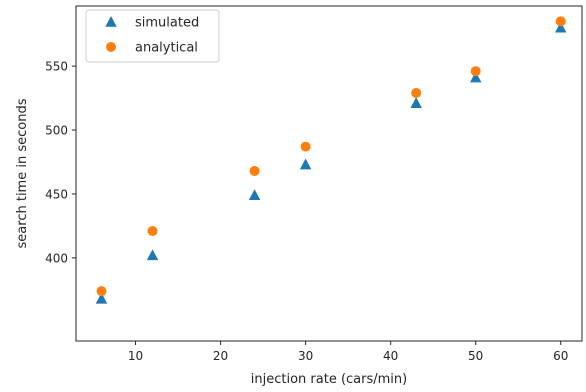  Describe the element at coordinates (111, 21) in the screenshot. I see `legend-marker-simulated` at that location.